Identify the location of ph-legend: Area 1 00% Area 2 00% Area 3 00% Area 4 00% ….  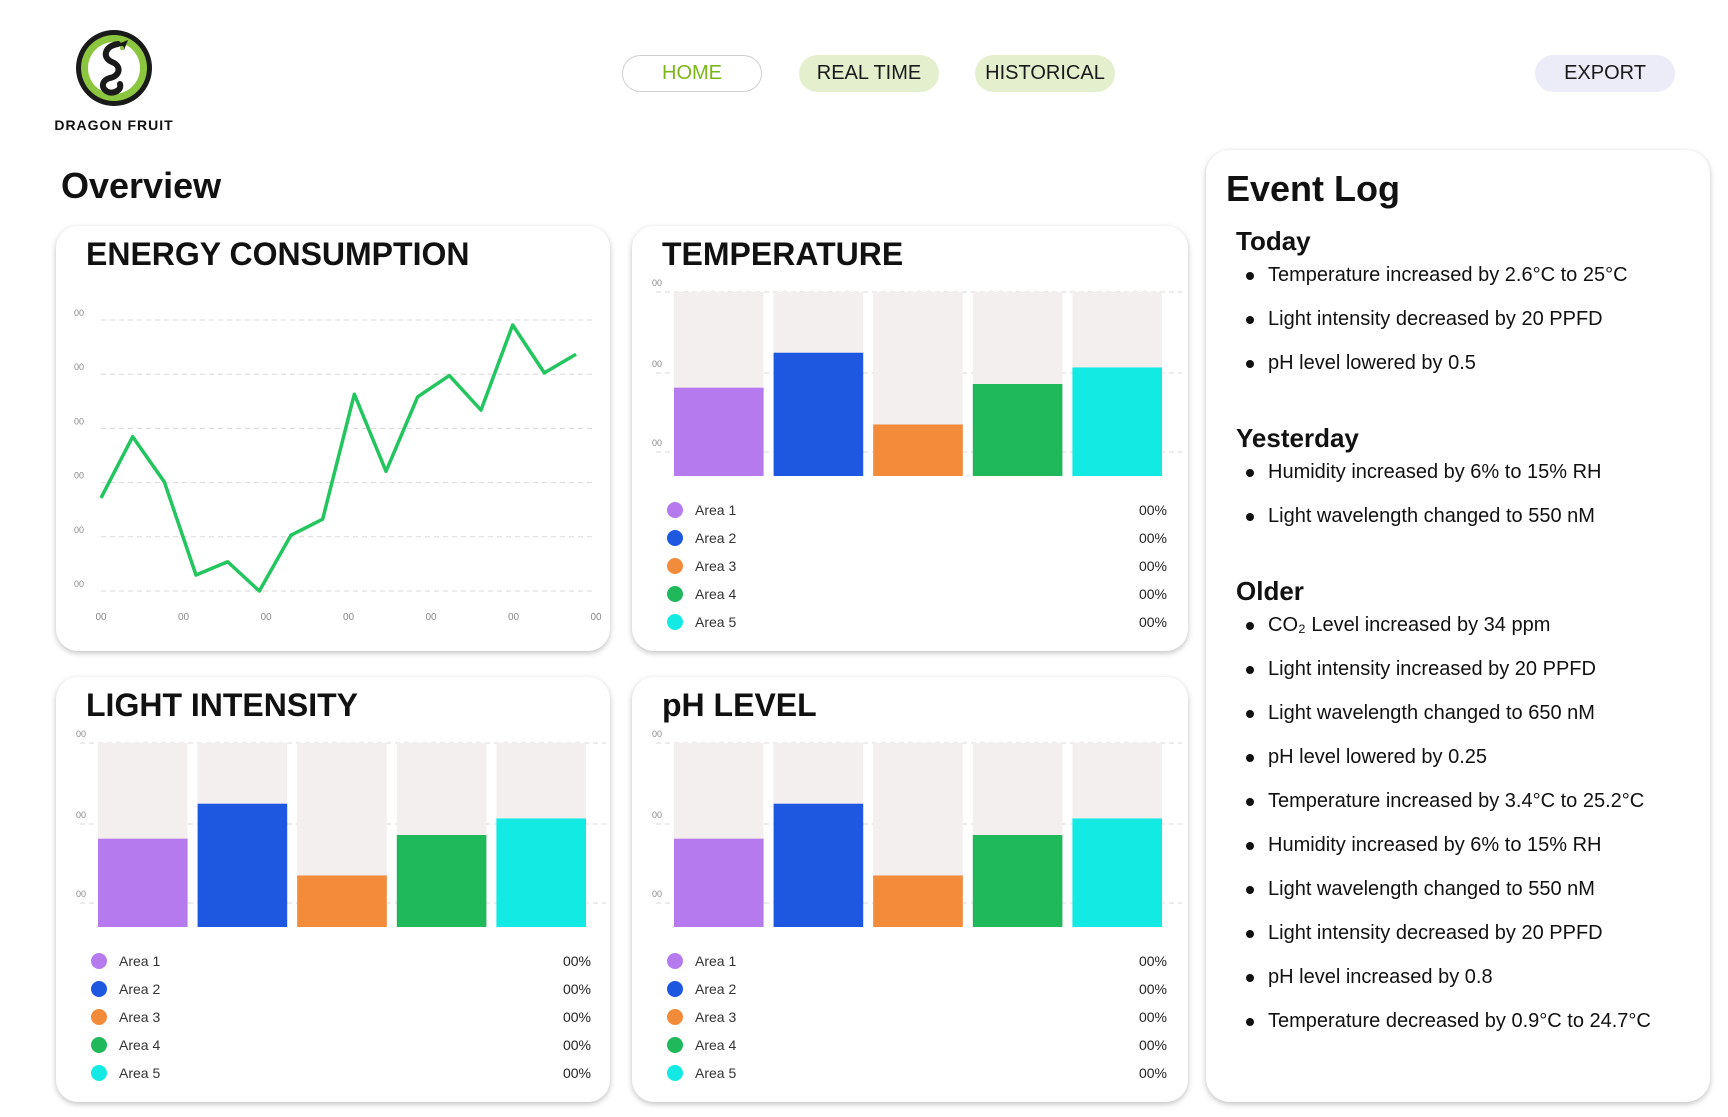
(917, 1017).